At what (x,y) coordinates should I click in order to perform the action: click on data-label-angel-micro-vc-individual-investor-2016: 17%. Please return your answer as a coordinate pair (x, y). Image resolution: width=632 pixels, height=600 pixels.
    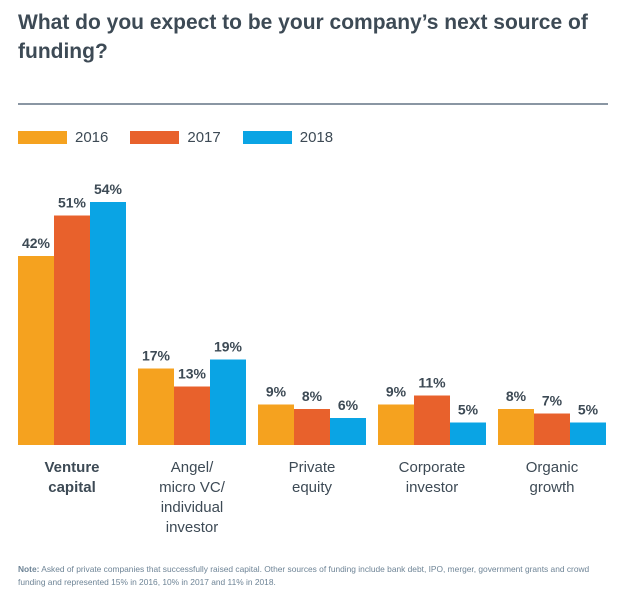
    Looking at the image, I should click on (156, 356).